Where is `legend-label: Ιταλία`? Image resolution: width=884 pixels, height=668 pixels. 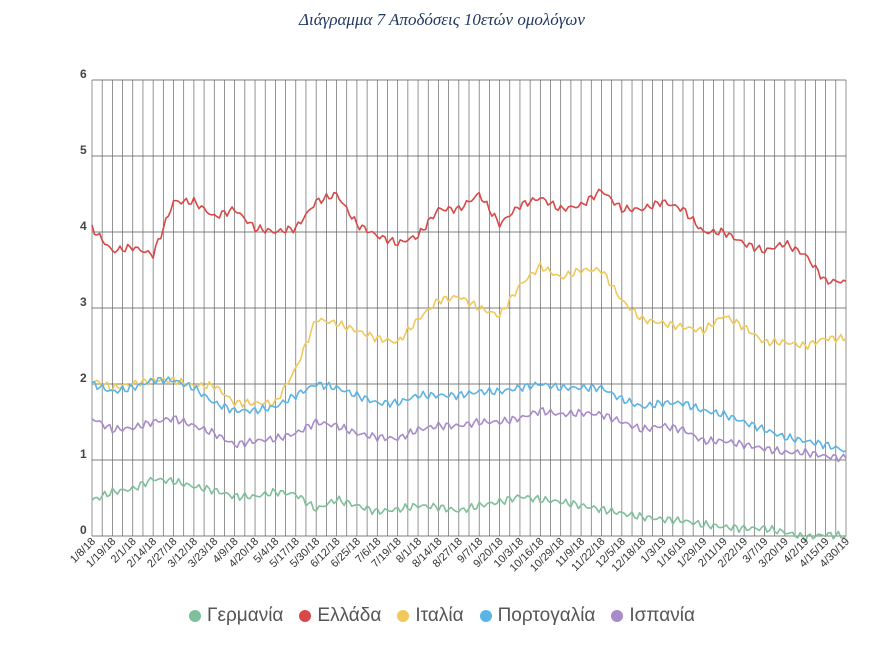 legend-label: Ιταλία is located at coordinates (439, 615).